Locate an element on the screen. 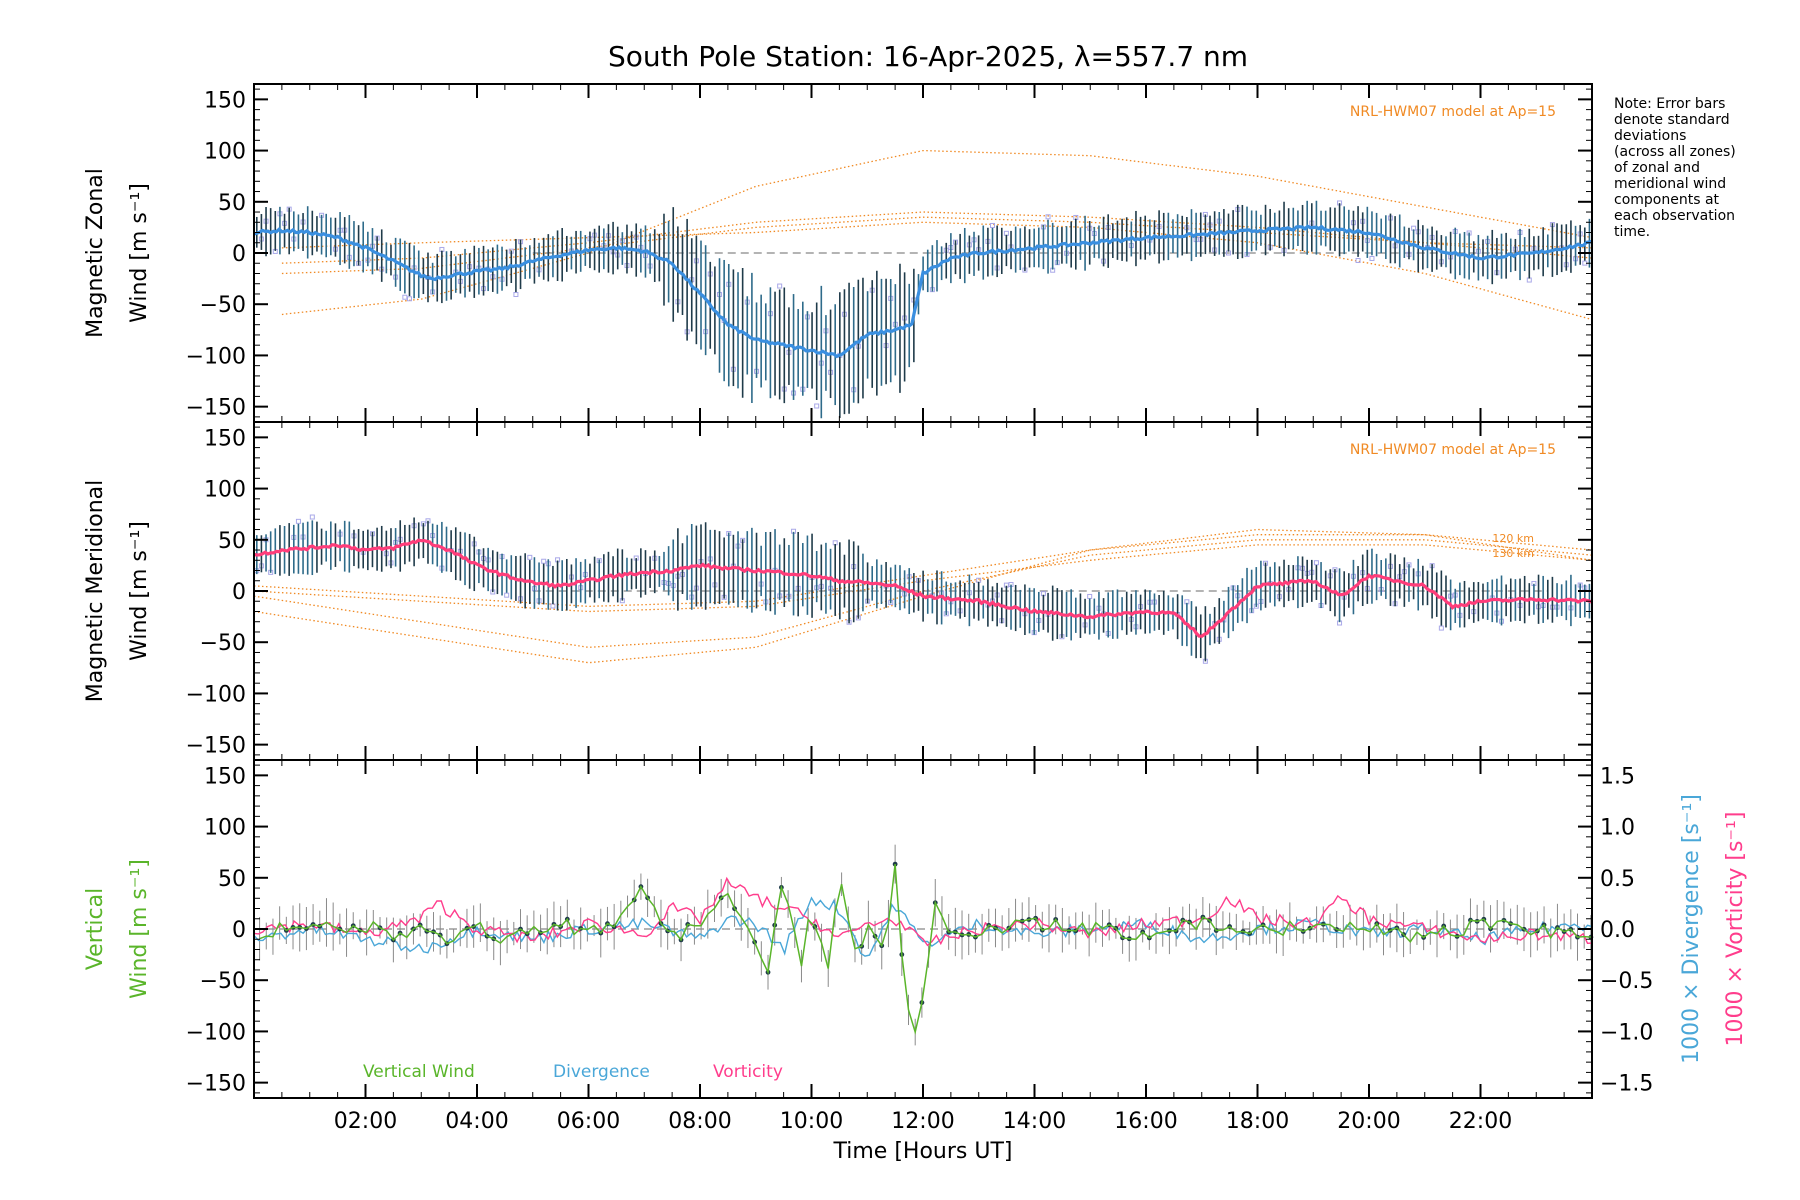 The height and width of the screenshot is (1200, 1800). legend-vertical-wind: Vertical Wind is located at coordinates (419, 1072).